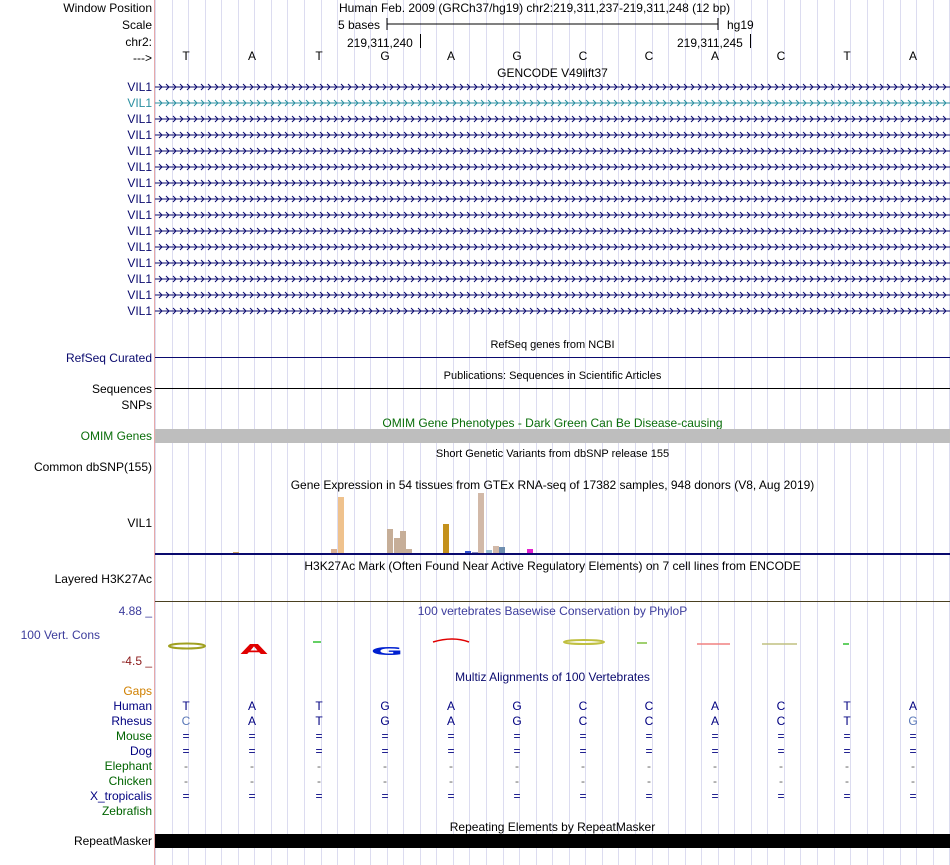 The height and width of the screenshot is (865, 950). Describe the element at coordinates (103, 579) in the screenshot. I see `h3k27ac-track-label: Layered H3K27Ac` at that location.